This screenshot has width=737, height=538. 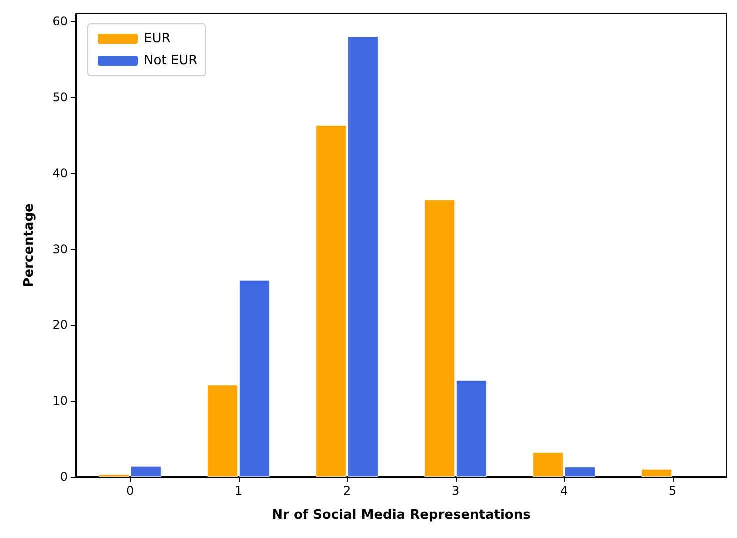 What do you see at coordinates (402, 515) in the screenshot?
I see `x-axis-title: Nr of Social Media Representations` at bounding box center [402, 515].